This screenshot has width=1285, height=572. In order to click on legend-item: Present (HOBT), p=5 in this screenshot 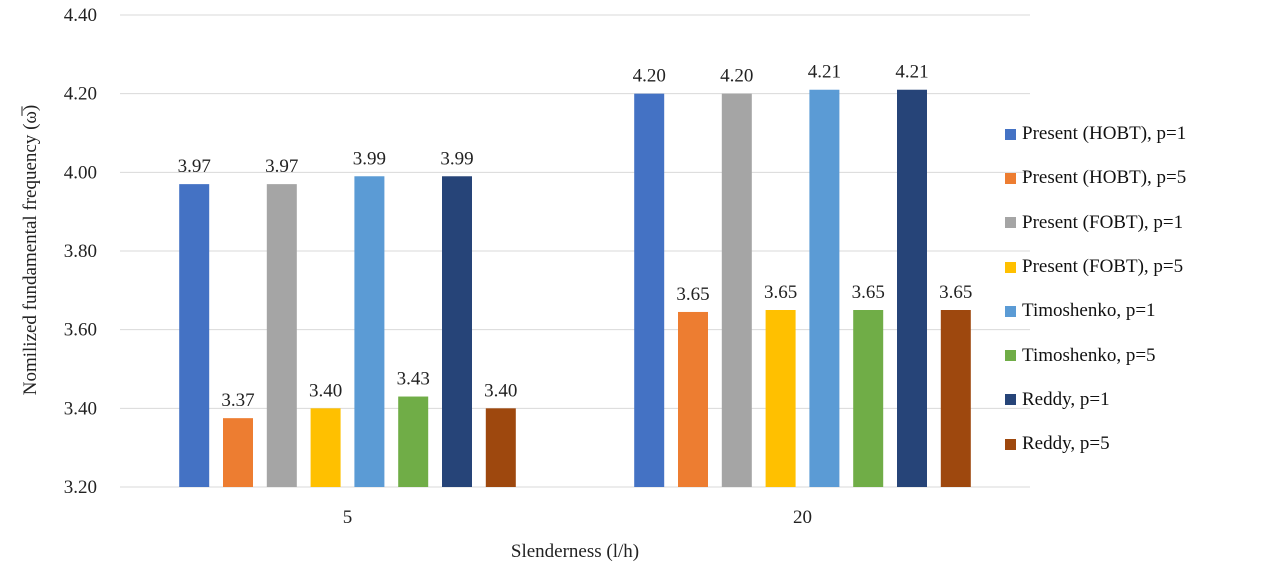, I will do `click(1095, 178)`.